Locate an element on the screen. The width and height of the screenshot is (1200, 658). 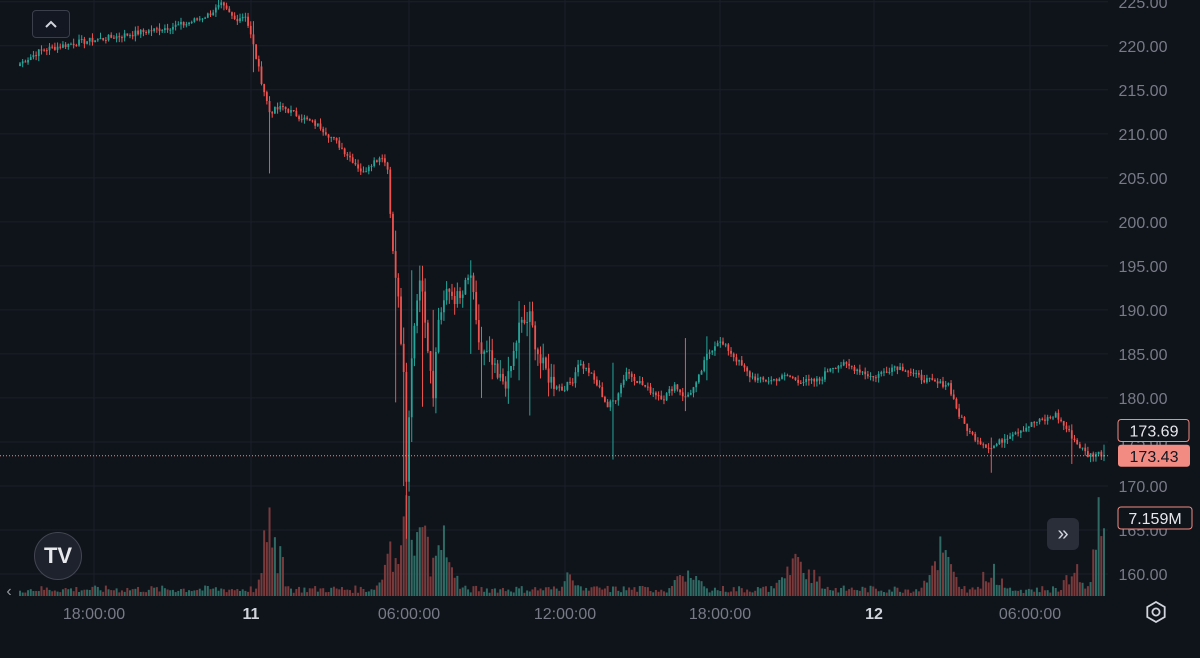
y-tick-label: 160.00 is located at coordinates (1143, 575).